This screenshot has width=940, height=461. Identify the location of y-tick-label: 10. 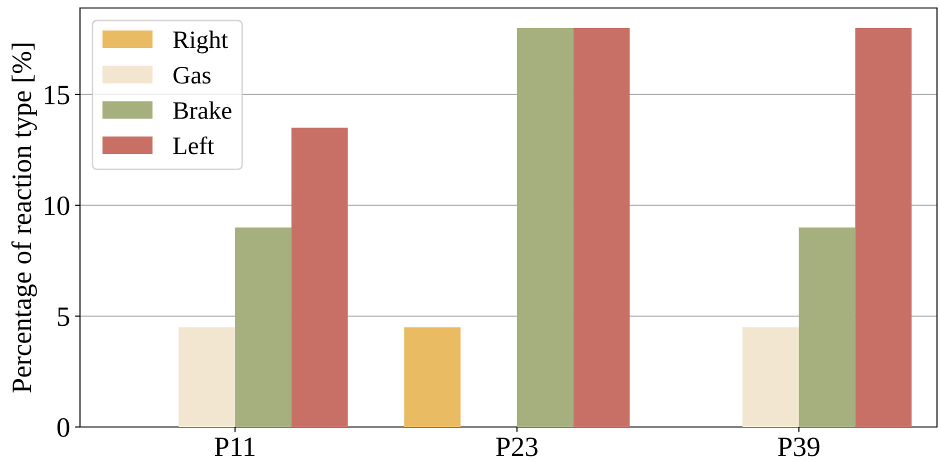
(57, 206).